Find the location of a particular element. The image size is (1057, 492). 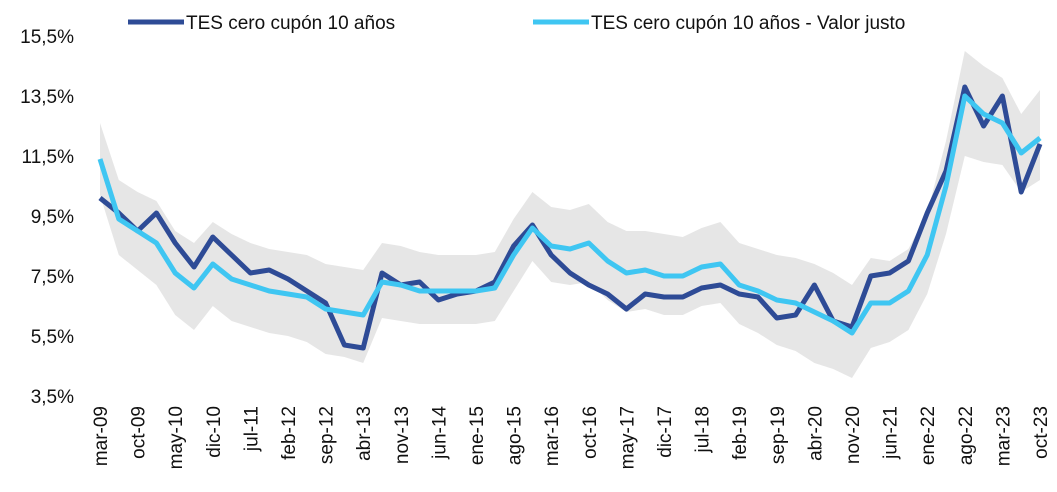

x-tick-label: sep-19 is located at coordinates (778, 435).